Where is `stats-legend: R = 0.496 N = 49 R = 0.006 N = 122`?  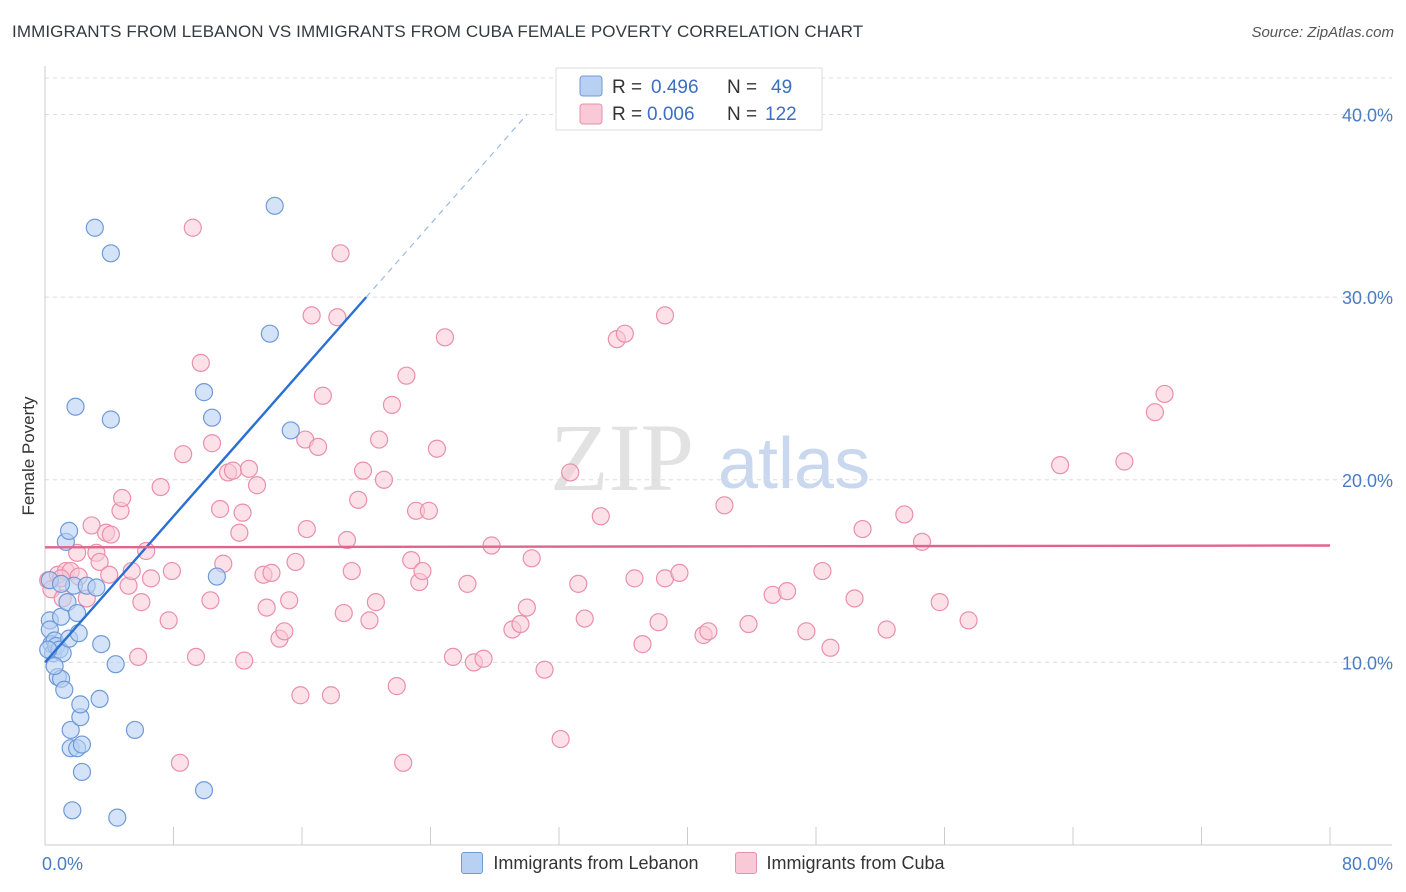
stats-legend: R = 0.496 N = 49 R = 0.006 N = 122 is located at coordinates (689, 99).